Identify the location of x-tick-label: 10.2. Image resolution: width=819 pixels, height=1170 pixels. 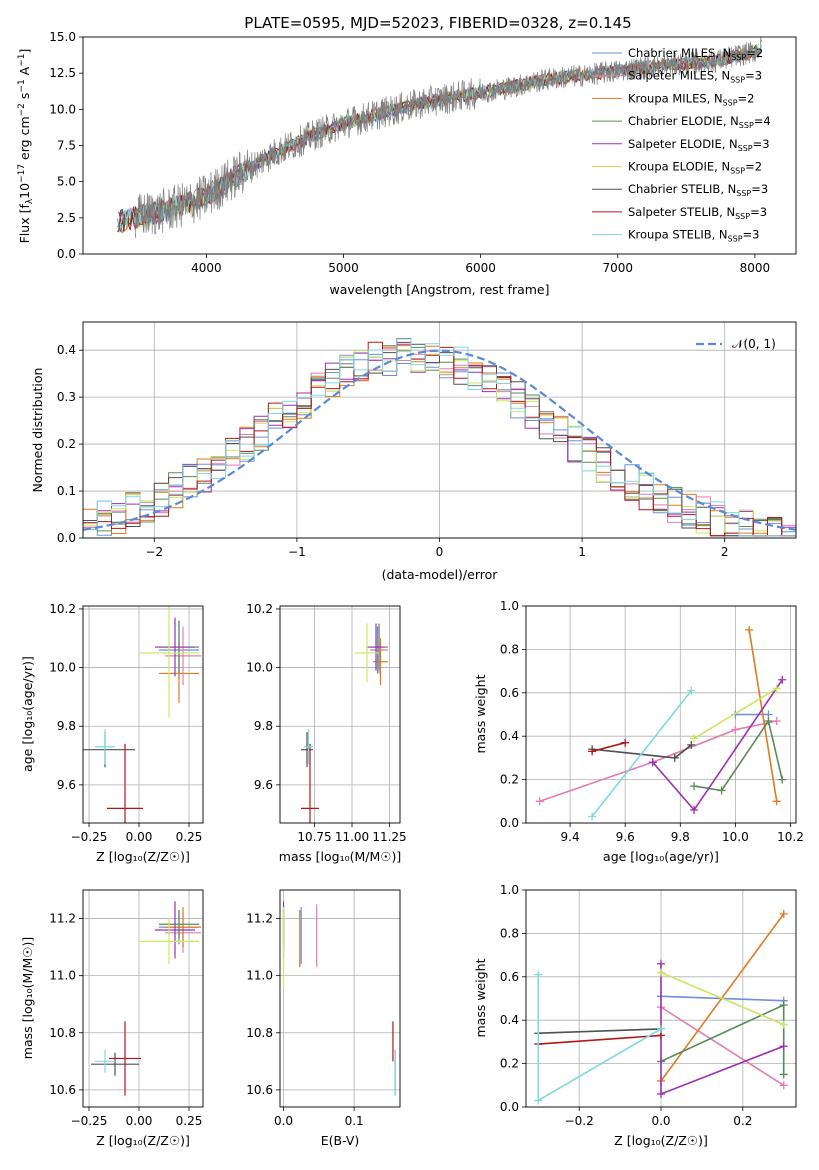
(790, 837).